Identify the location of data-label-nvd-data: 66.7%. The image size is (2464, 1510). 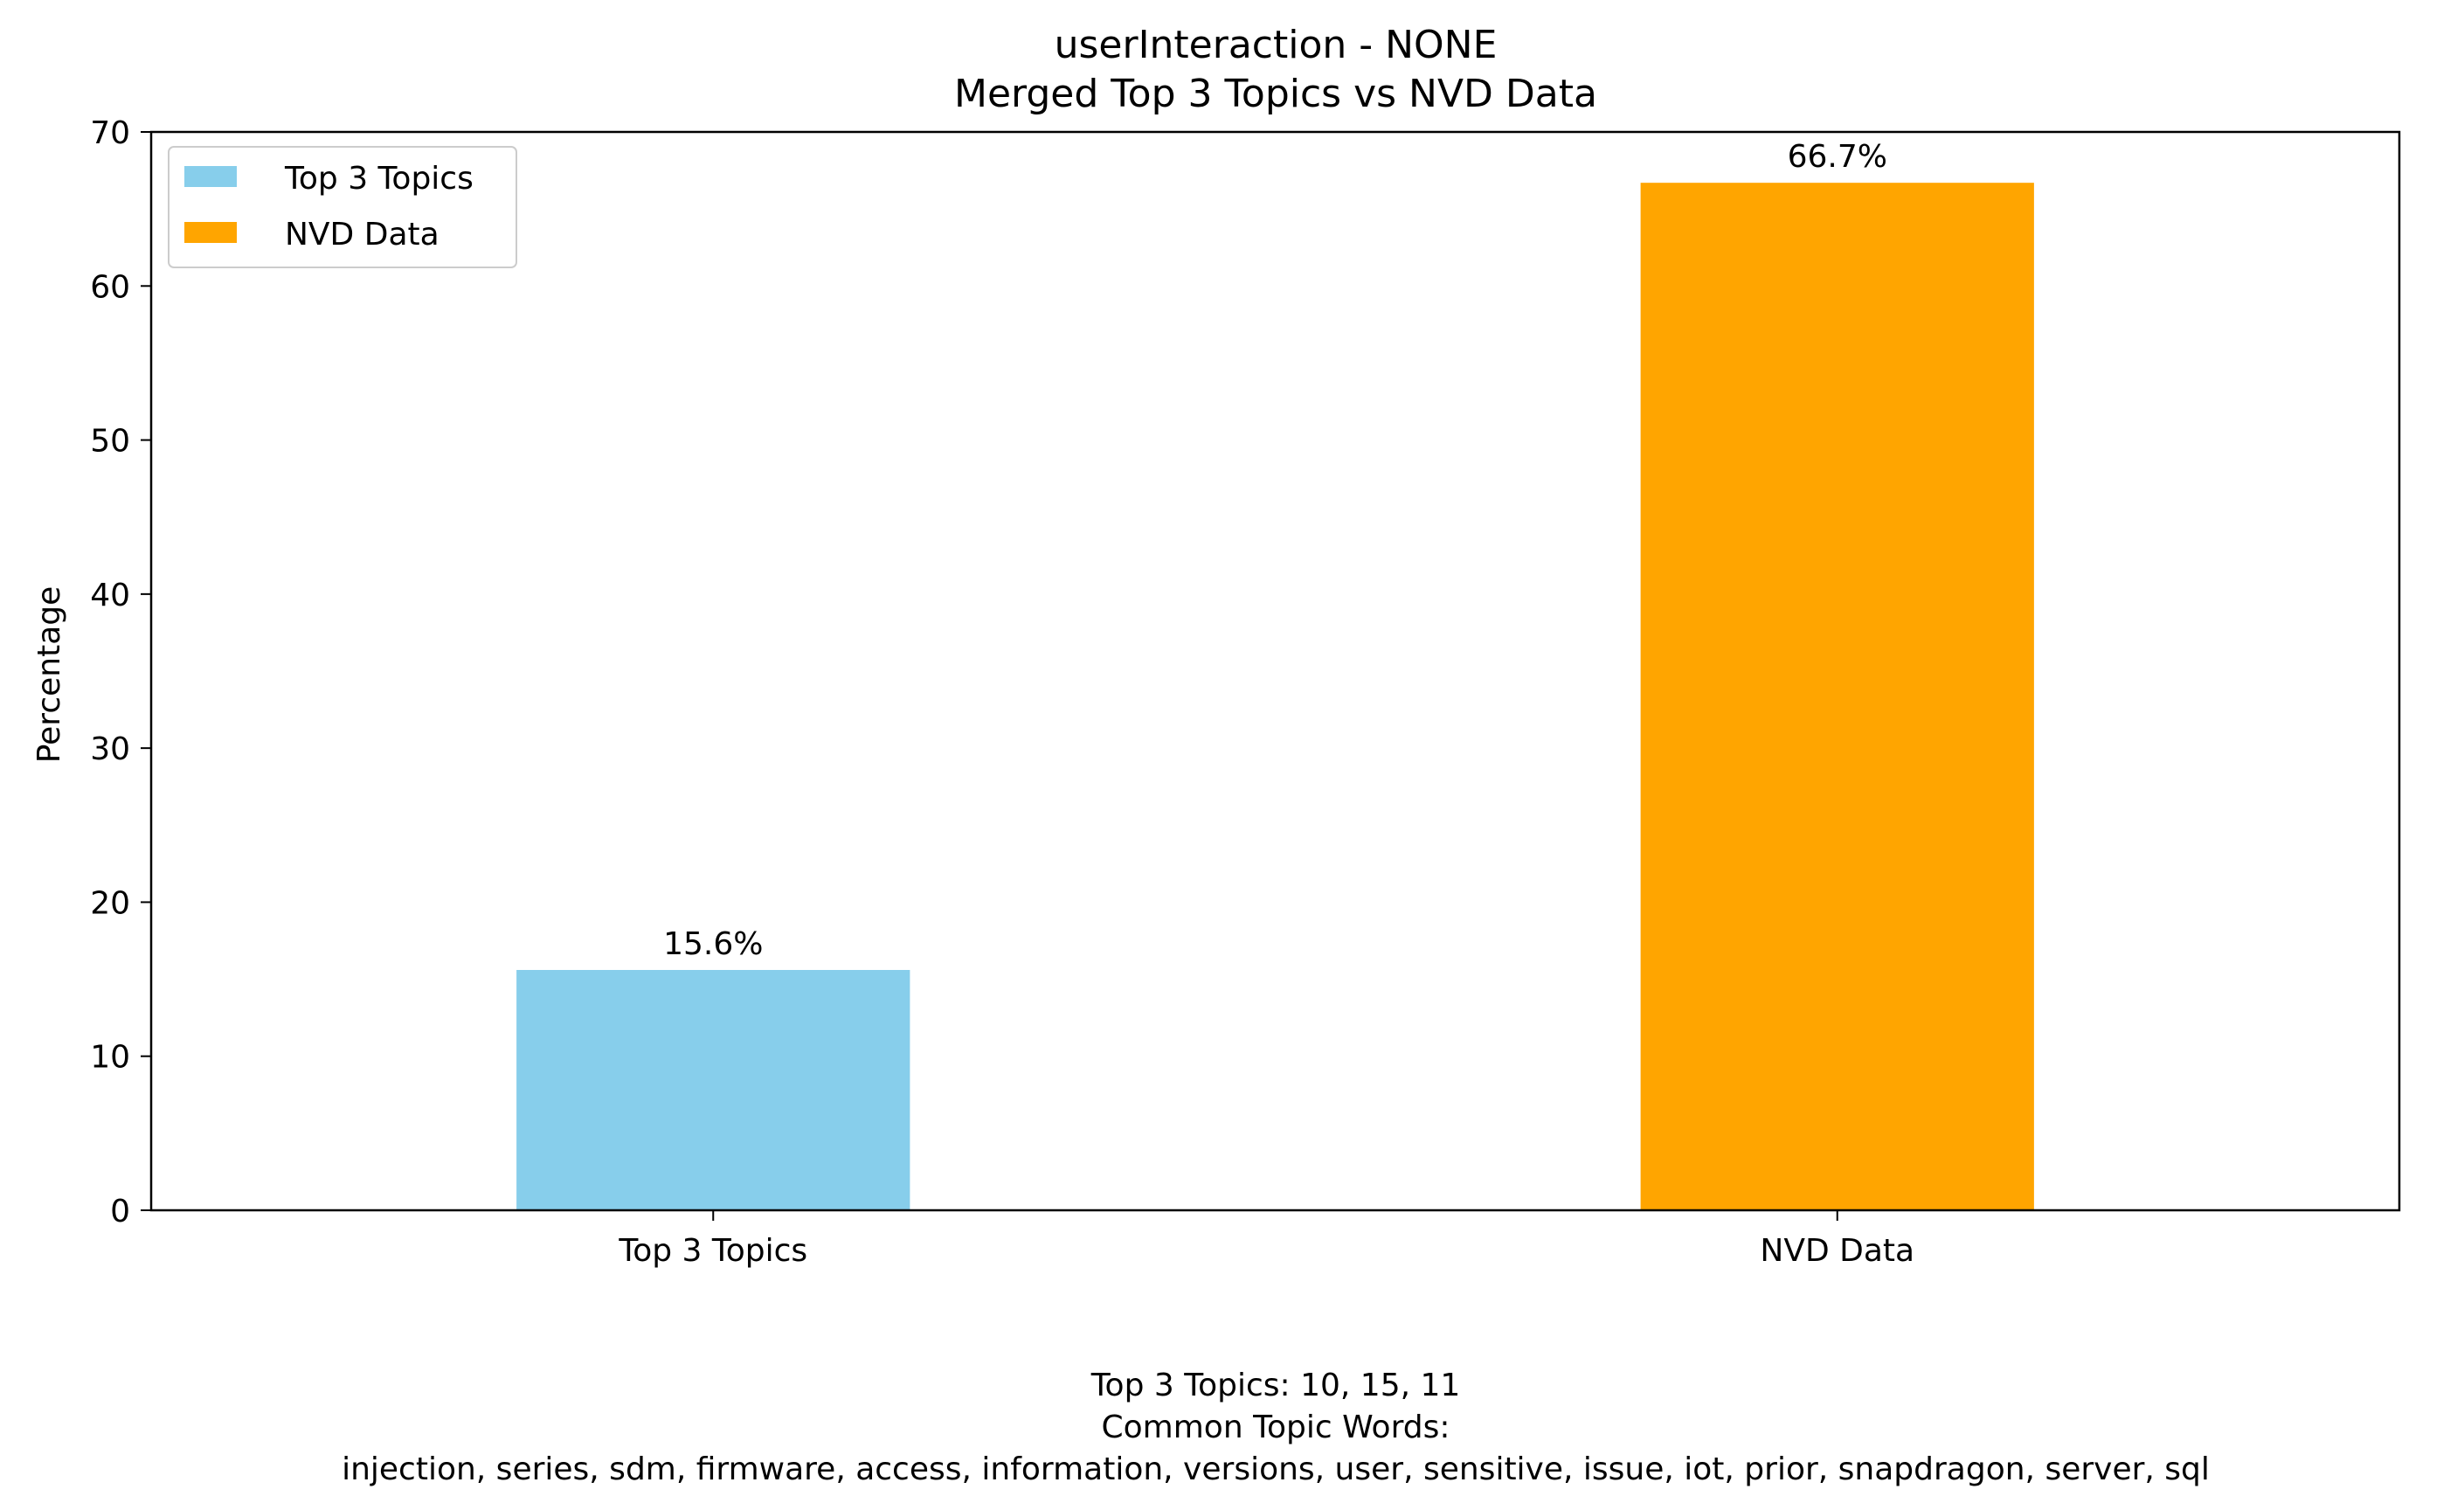
(1837, 157).